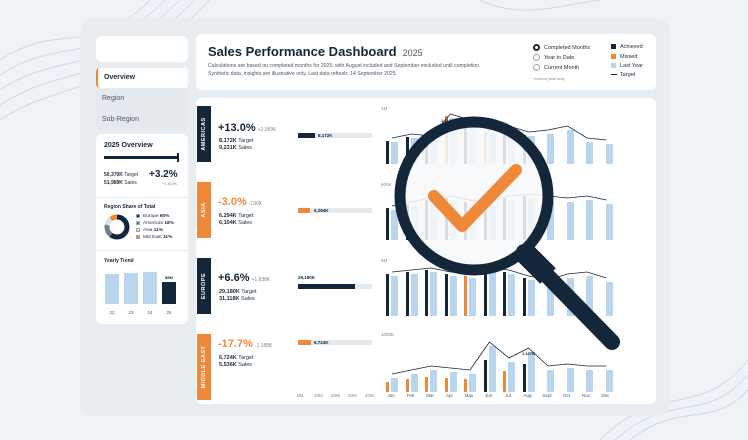 Image resolution: width=748 pixels, height=440 pixels. Describe the element at coordinates (204, 367) in the screenshot. I see `region-tab-middle-east: MIDDLE EAST` at that location.